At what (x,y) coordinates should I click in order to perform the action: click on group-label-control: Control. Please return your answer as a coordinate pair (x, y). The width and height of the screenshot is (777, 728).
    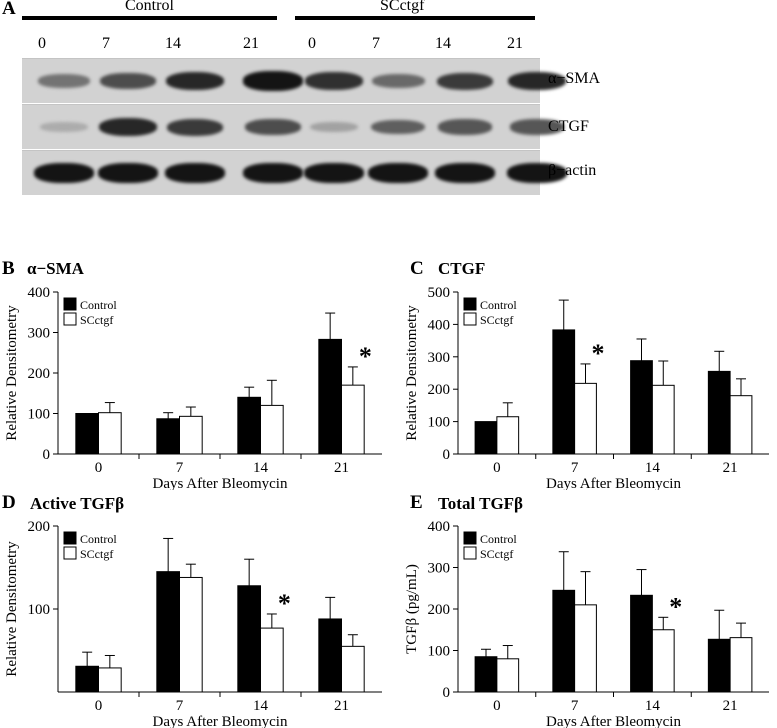
    Looking at the image, I should click on (149, 7).